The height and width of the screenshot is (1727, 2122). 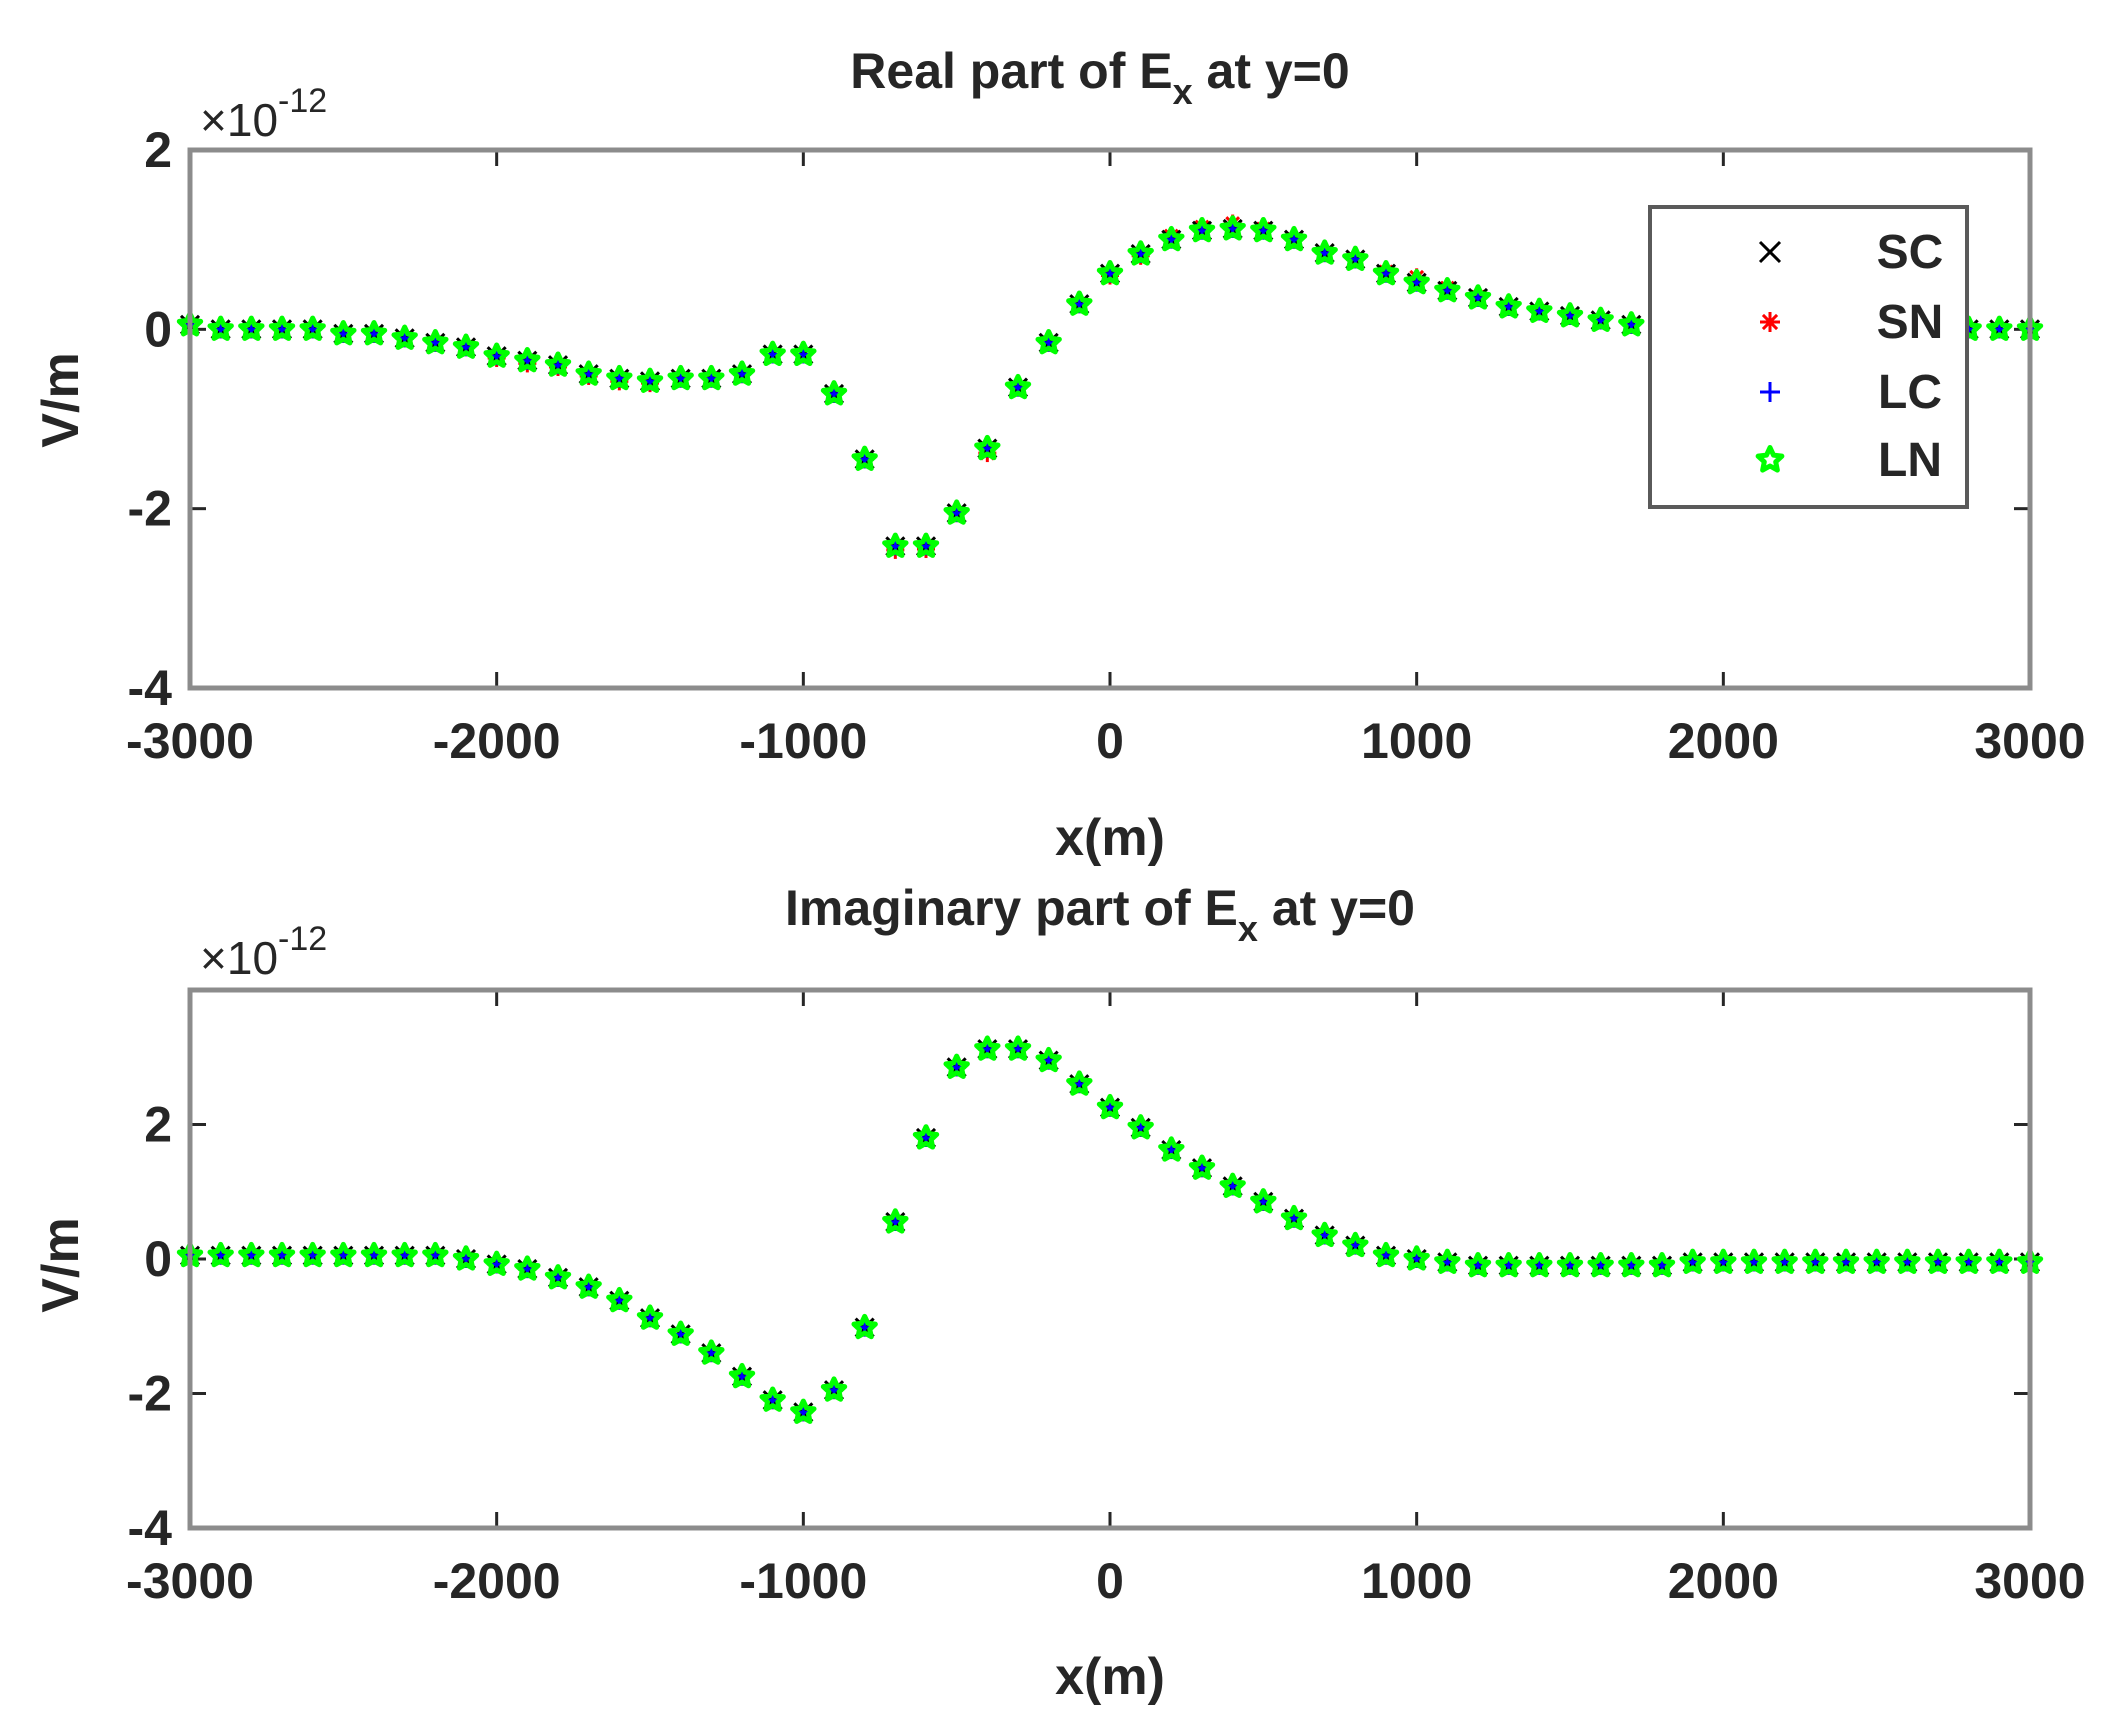 I want to click on imag-x-tick-label: -1000, so click(x=803, y=1581).